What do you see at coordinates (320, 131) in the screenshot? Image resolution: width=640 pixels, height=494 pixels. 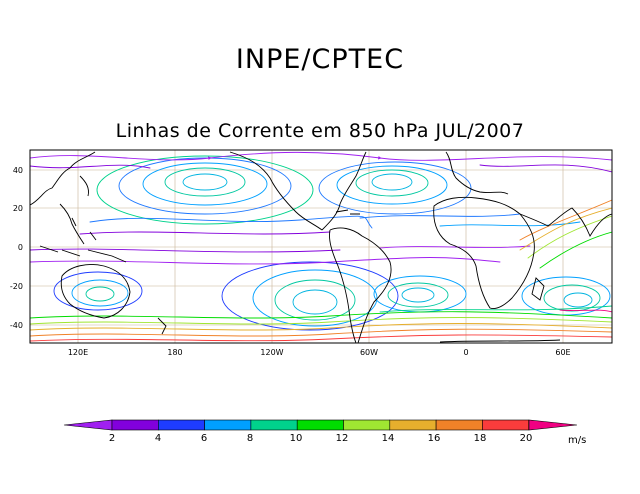 I see `map-title: Linhas de Corrente em 850 hPa JUL/2007` at bounding box center [320, 131].